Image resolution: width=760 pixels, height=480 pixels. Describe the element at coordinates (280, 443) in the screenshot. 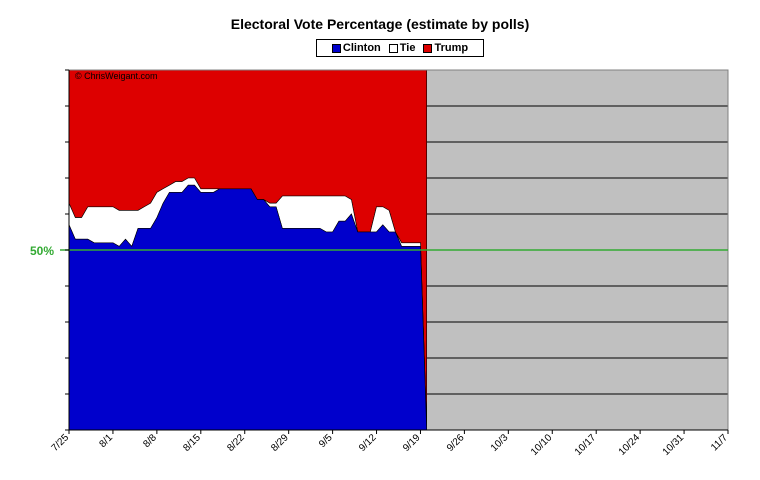

I see `x-tick-label: 8/29` at that location.